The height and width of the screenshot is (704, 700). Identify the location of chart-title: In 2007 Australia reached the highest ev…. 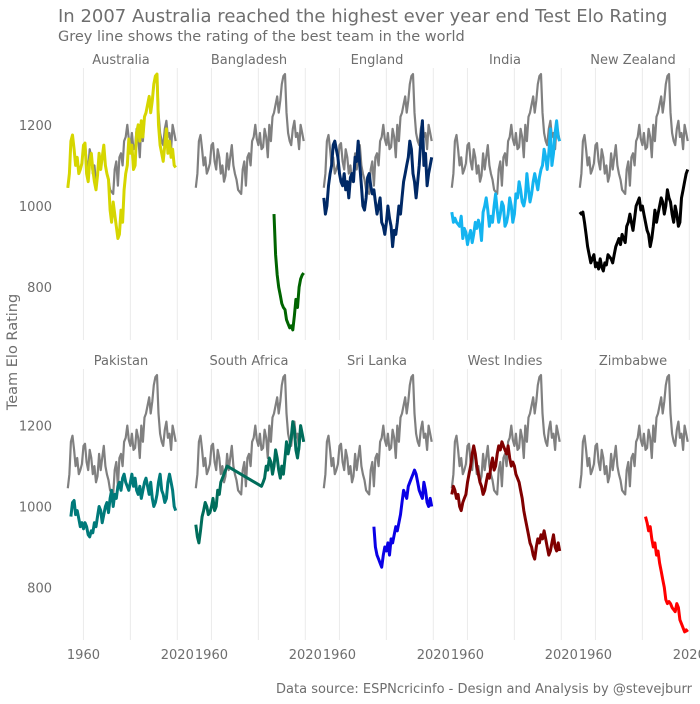
(362, 16).